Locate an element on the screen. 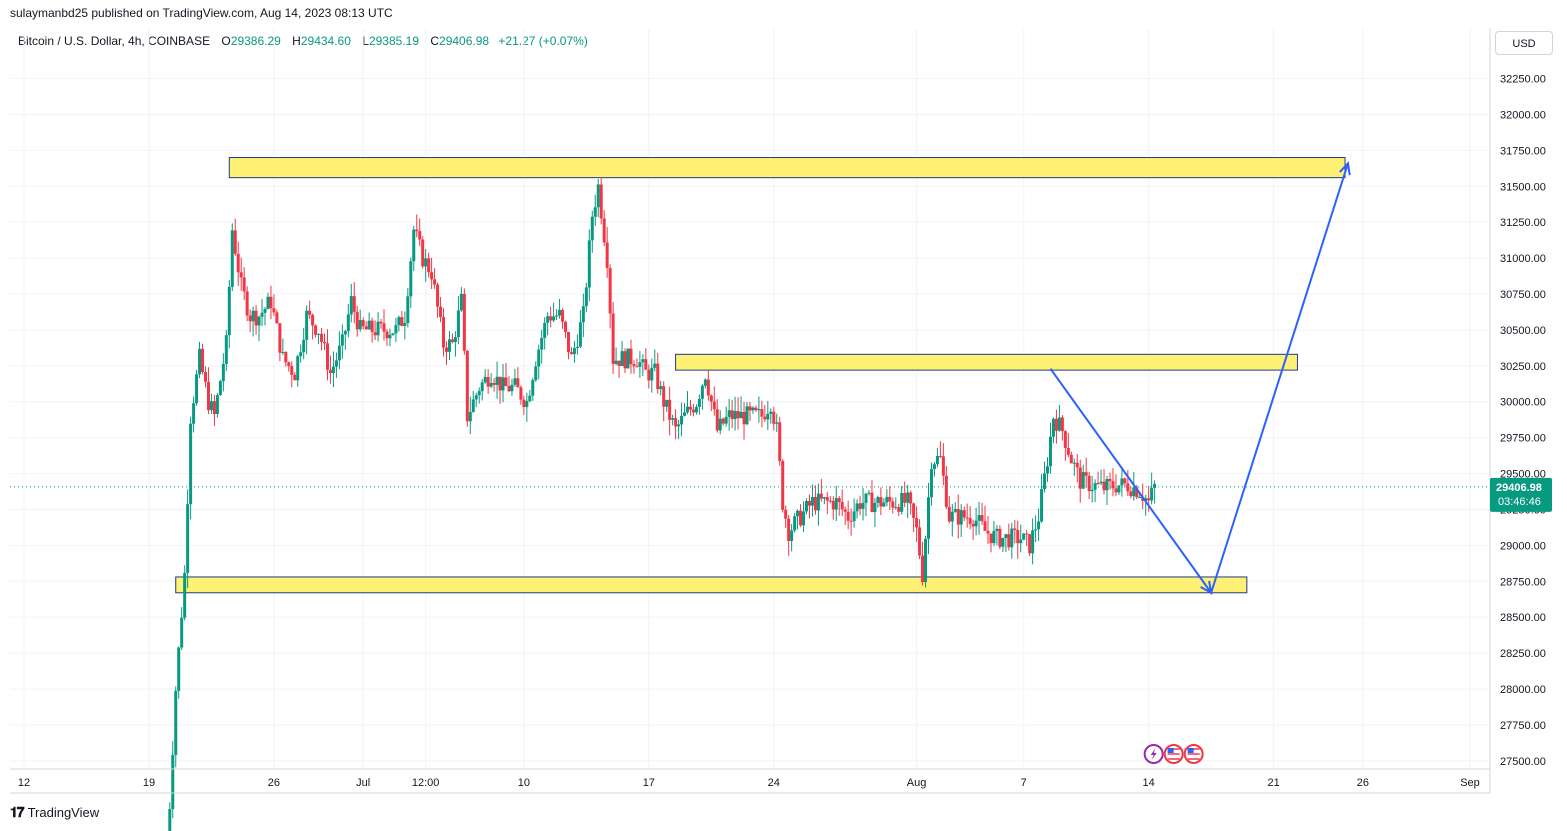 This screenshot has height=831, width=1567. arrow-head-up is located at coordinates (1345, 168).